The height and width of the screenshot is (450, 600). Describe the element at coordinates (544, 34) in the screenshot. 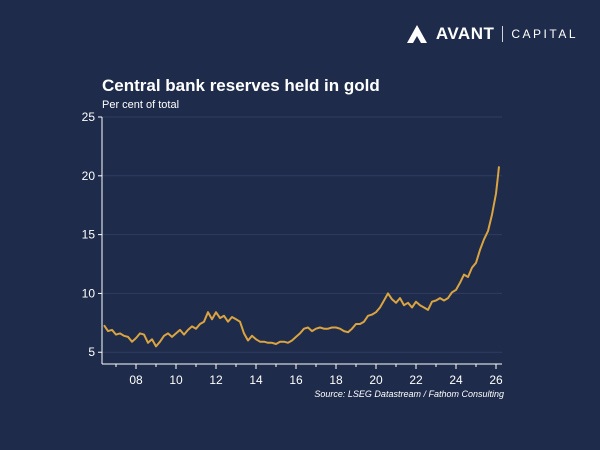

I see `brand-subtitle: CAPITAL` at that location.